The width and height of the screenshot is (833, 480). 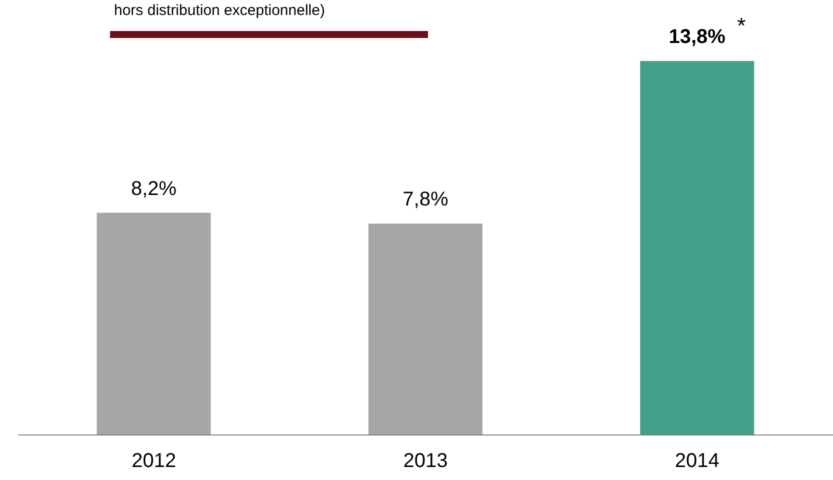 I want to click on x-tick-label: 2012, so click(x=154, y=461).